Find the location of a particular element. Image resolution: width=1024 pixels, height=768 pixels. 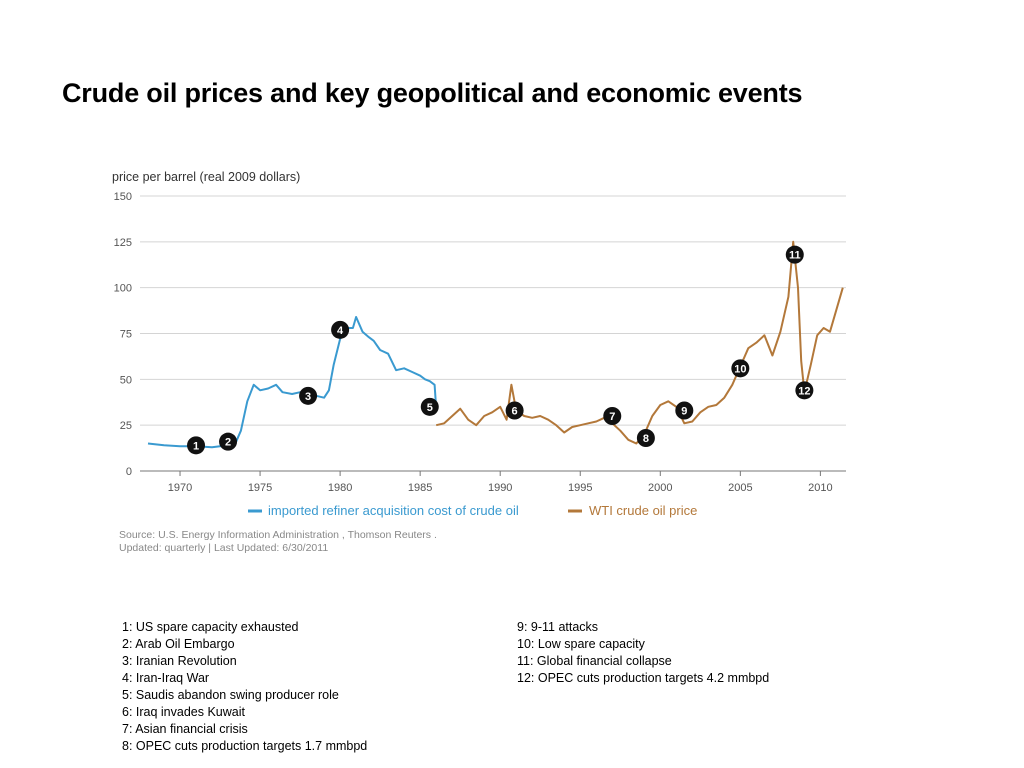

event-marker-label: 1 is located at coordinates (196, 446).